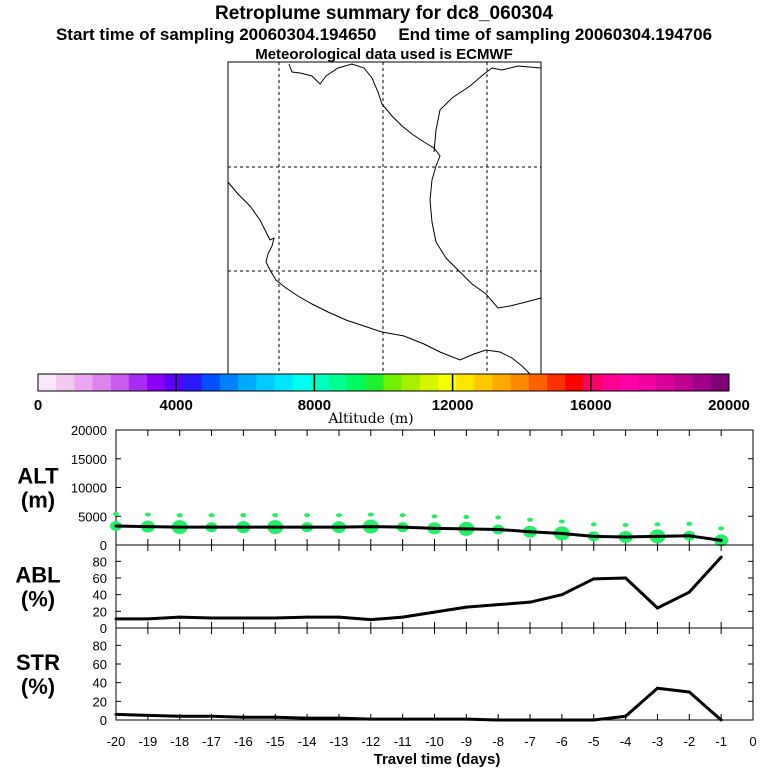  Describe the element at coordinates (38, 662) in the screenshot. I see `panel-label: STR` at that location.